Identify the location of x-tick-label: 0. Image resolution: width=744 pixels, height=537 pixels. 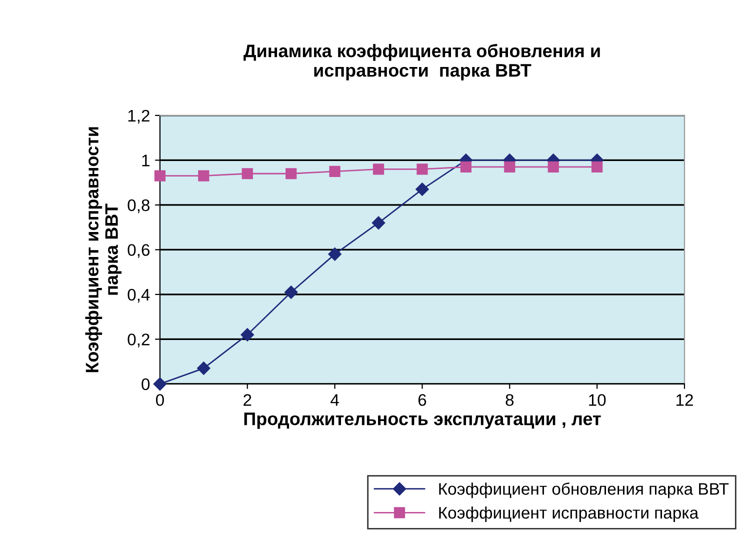
(160, 400).